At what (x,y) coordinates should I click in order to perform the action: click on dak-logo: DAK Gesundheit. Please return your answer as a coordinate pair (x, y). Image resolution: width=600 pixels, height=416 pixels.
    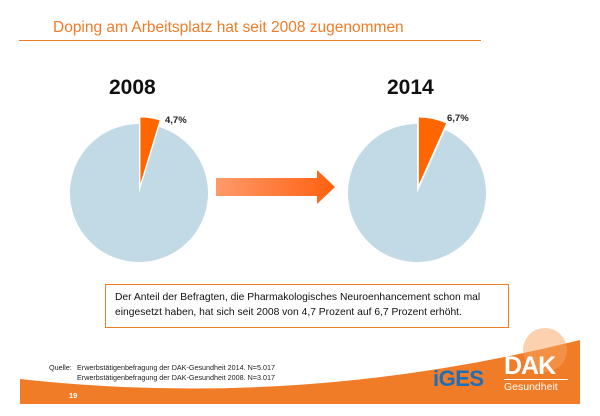
    Looking at the image, I should click on (536, 372).